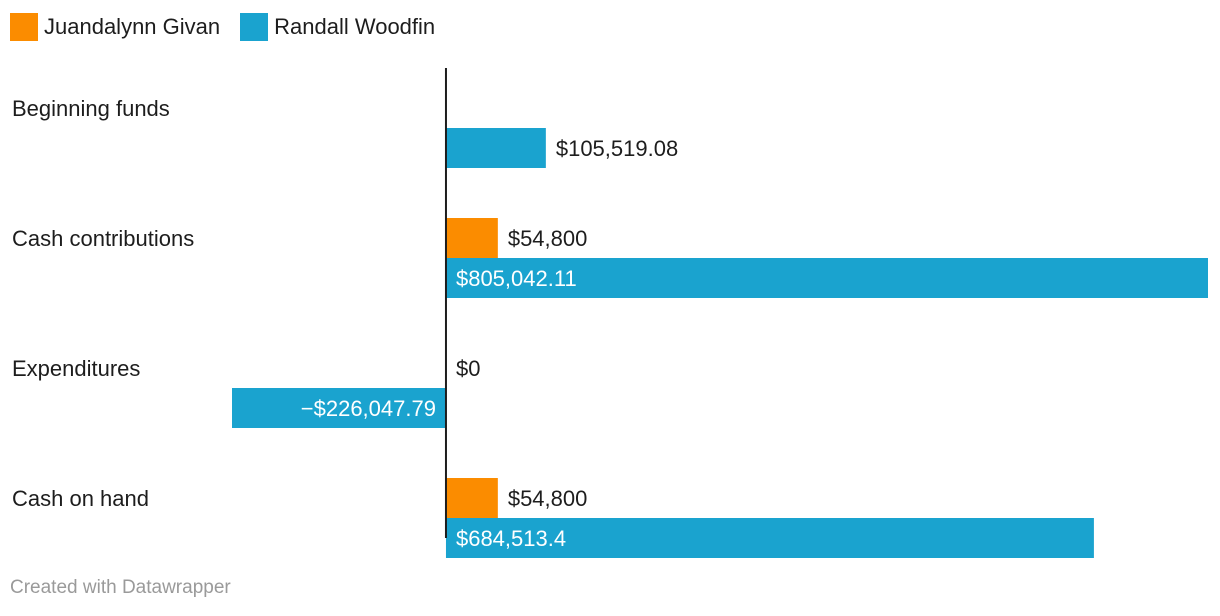 The image size is (1220, 616). What do you see at coordinates (516, 278) in the screenshot?
I see `data-label-randall-woodfin-cash-contributions: $805,042.11` at bounding box center [516, 278].